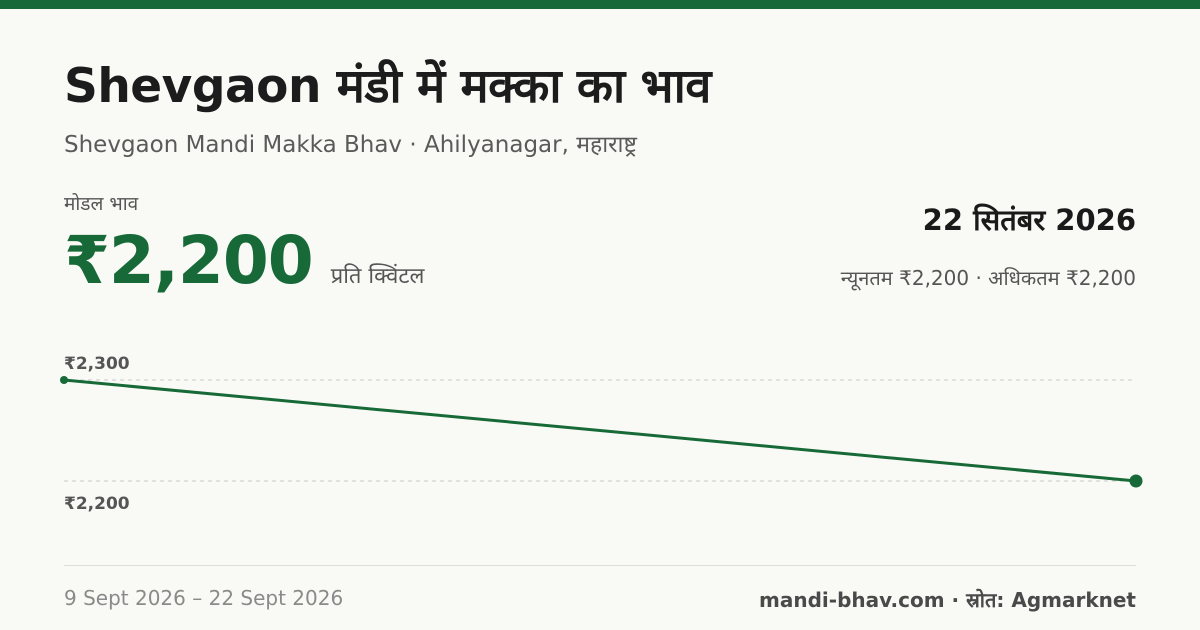 This screenshot has width=1200, height=630. I want to click on y-tick-label: ₹2,200, so click(97, 504).